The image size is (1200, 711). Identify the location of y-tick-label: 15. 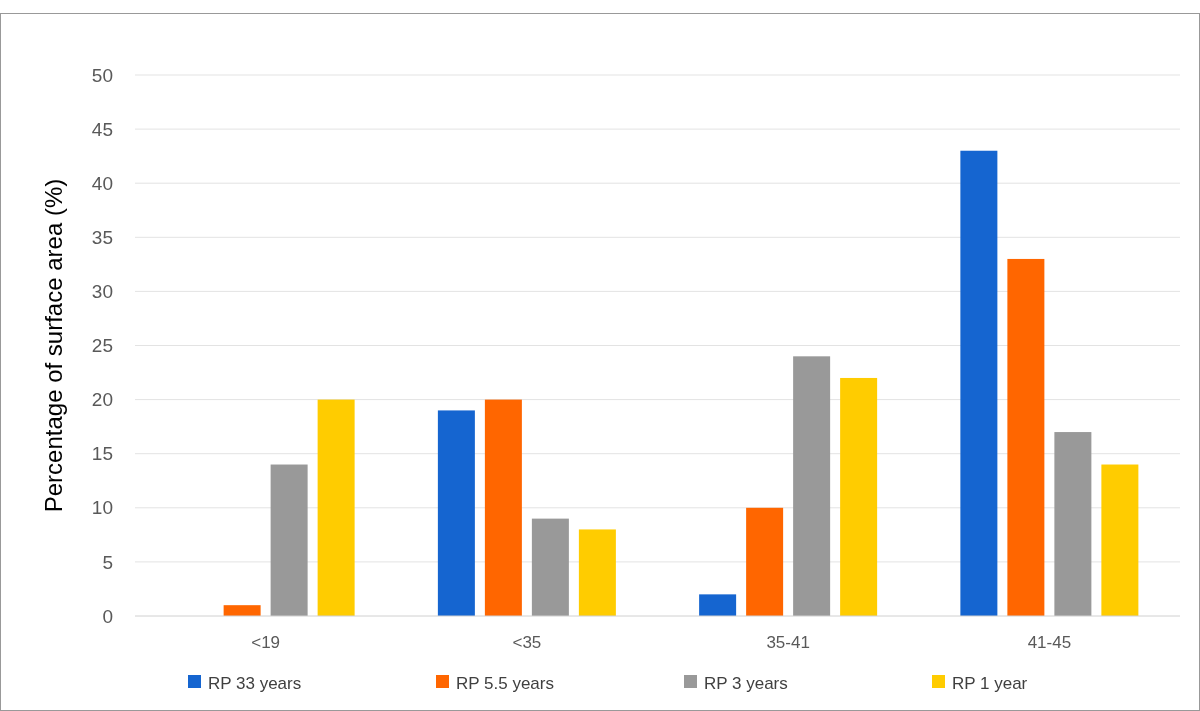
(102, 454).